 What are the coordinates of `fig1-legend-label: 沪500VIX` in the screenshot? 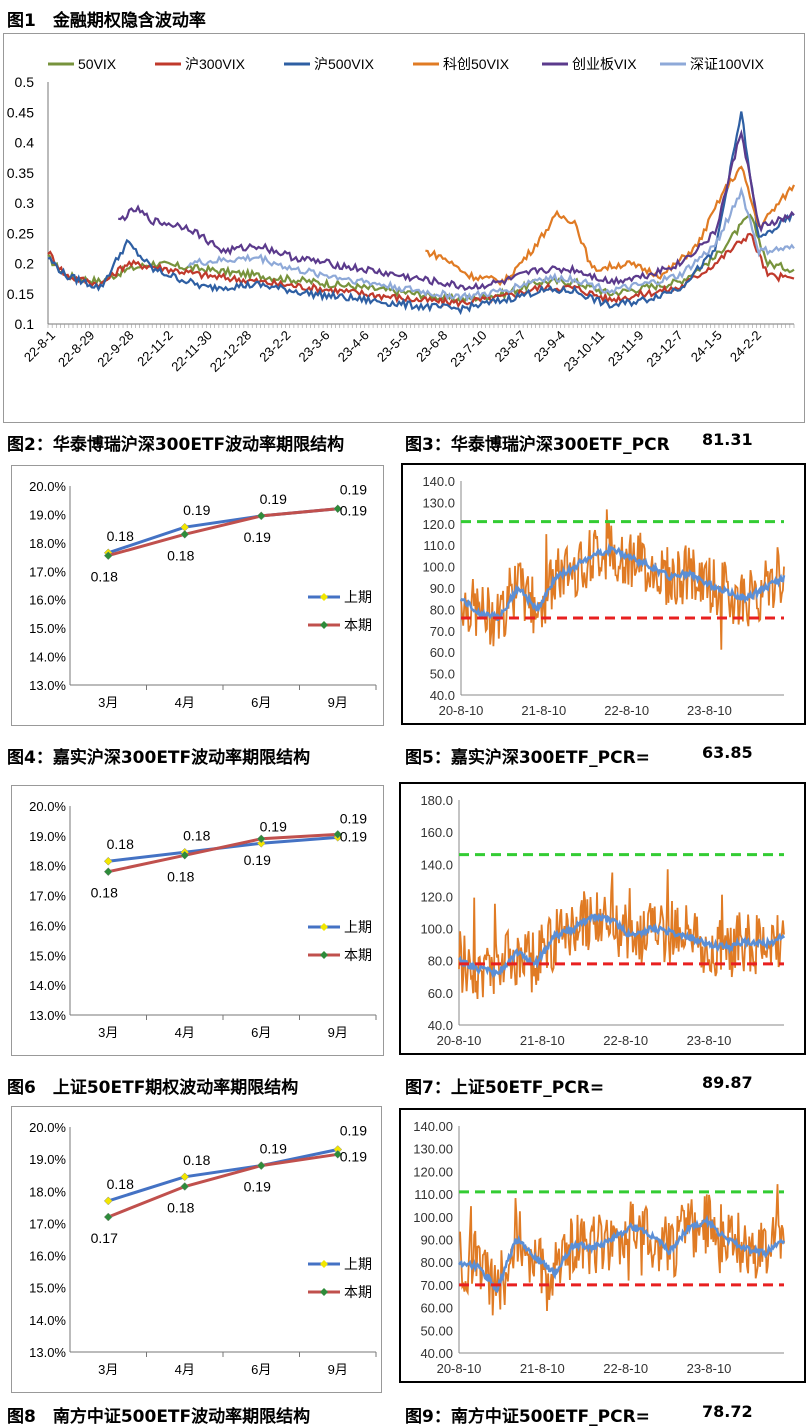 It's located at (344, 64).